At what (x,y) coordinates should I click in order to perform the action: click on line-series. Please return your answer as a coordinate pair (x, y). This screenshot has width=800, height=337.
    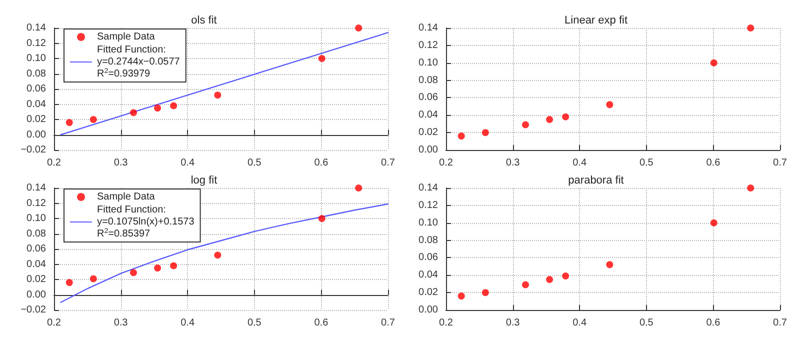
    Looking at the image, I should click on (224, 253).